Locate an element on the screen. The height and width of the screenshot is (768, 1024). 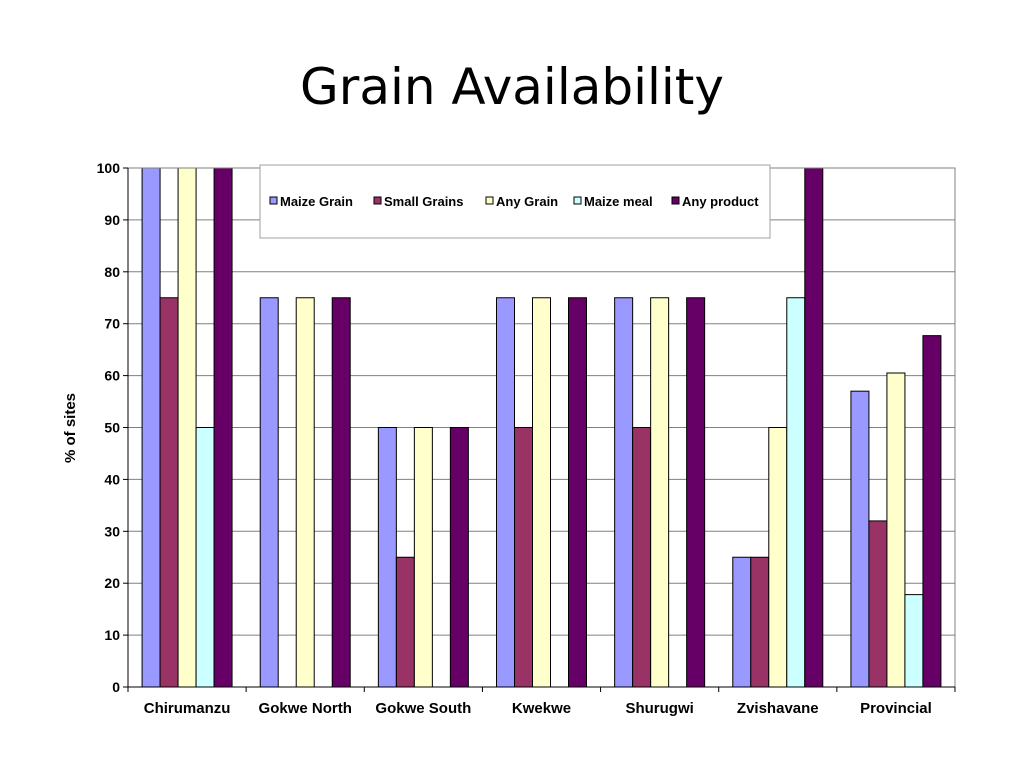
x-category-label: Zvishavane is located at coordinates (778, 708).